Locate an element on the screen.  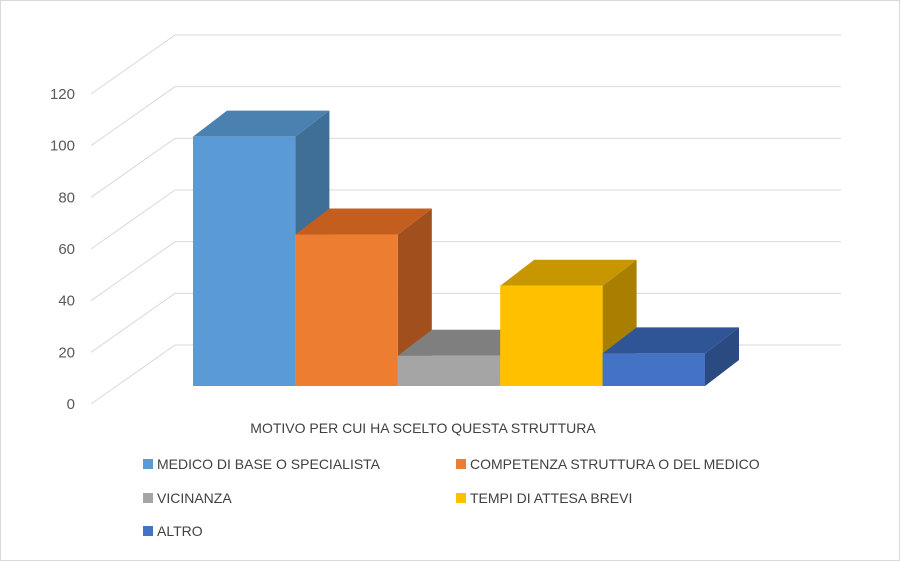
y-tick-label-0: 0 is located at coordinates (71, 404).